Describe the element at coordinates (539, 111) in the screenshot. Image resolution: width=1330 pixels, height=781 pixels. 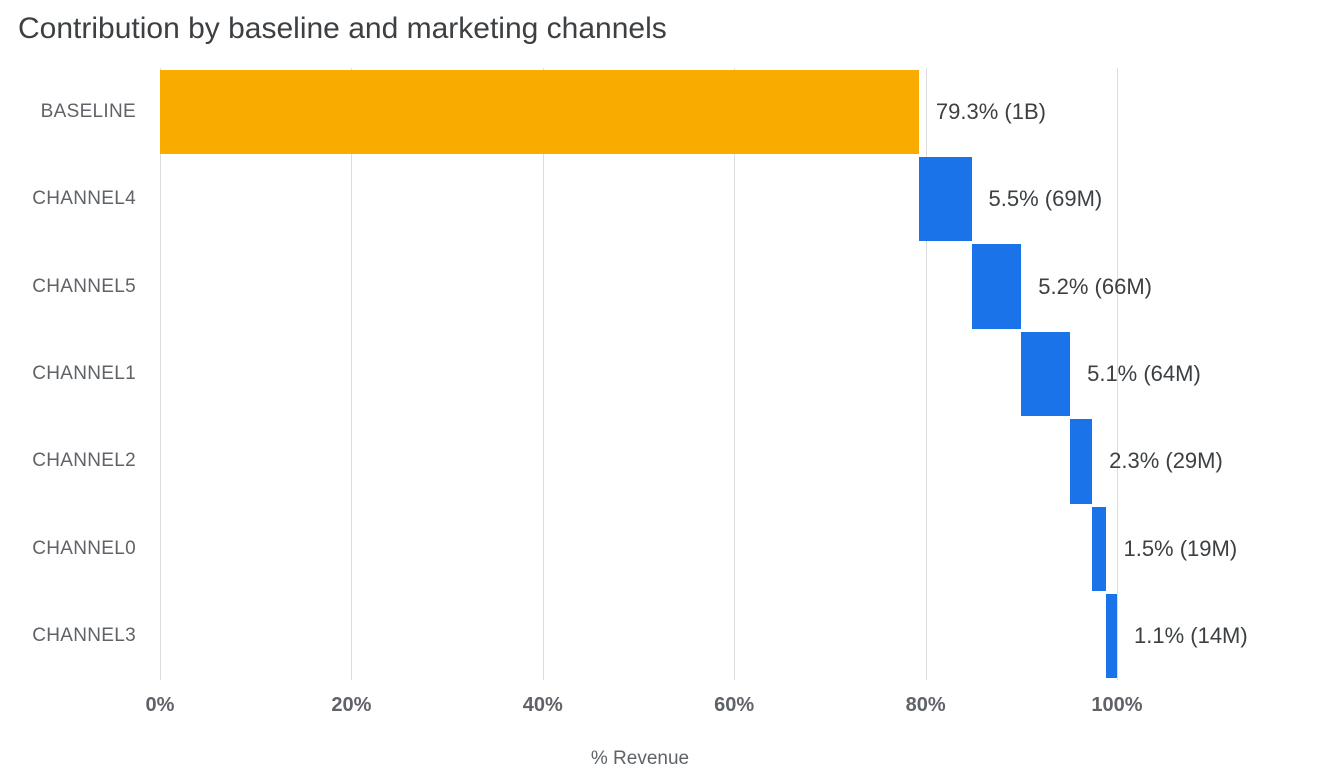
I see `waterfall-bar-baseline` at that location.